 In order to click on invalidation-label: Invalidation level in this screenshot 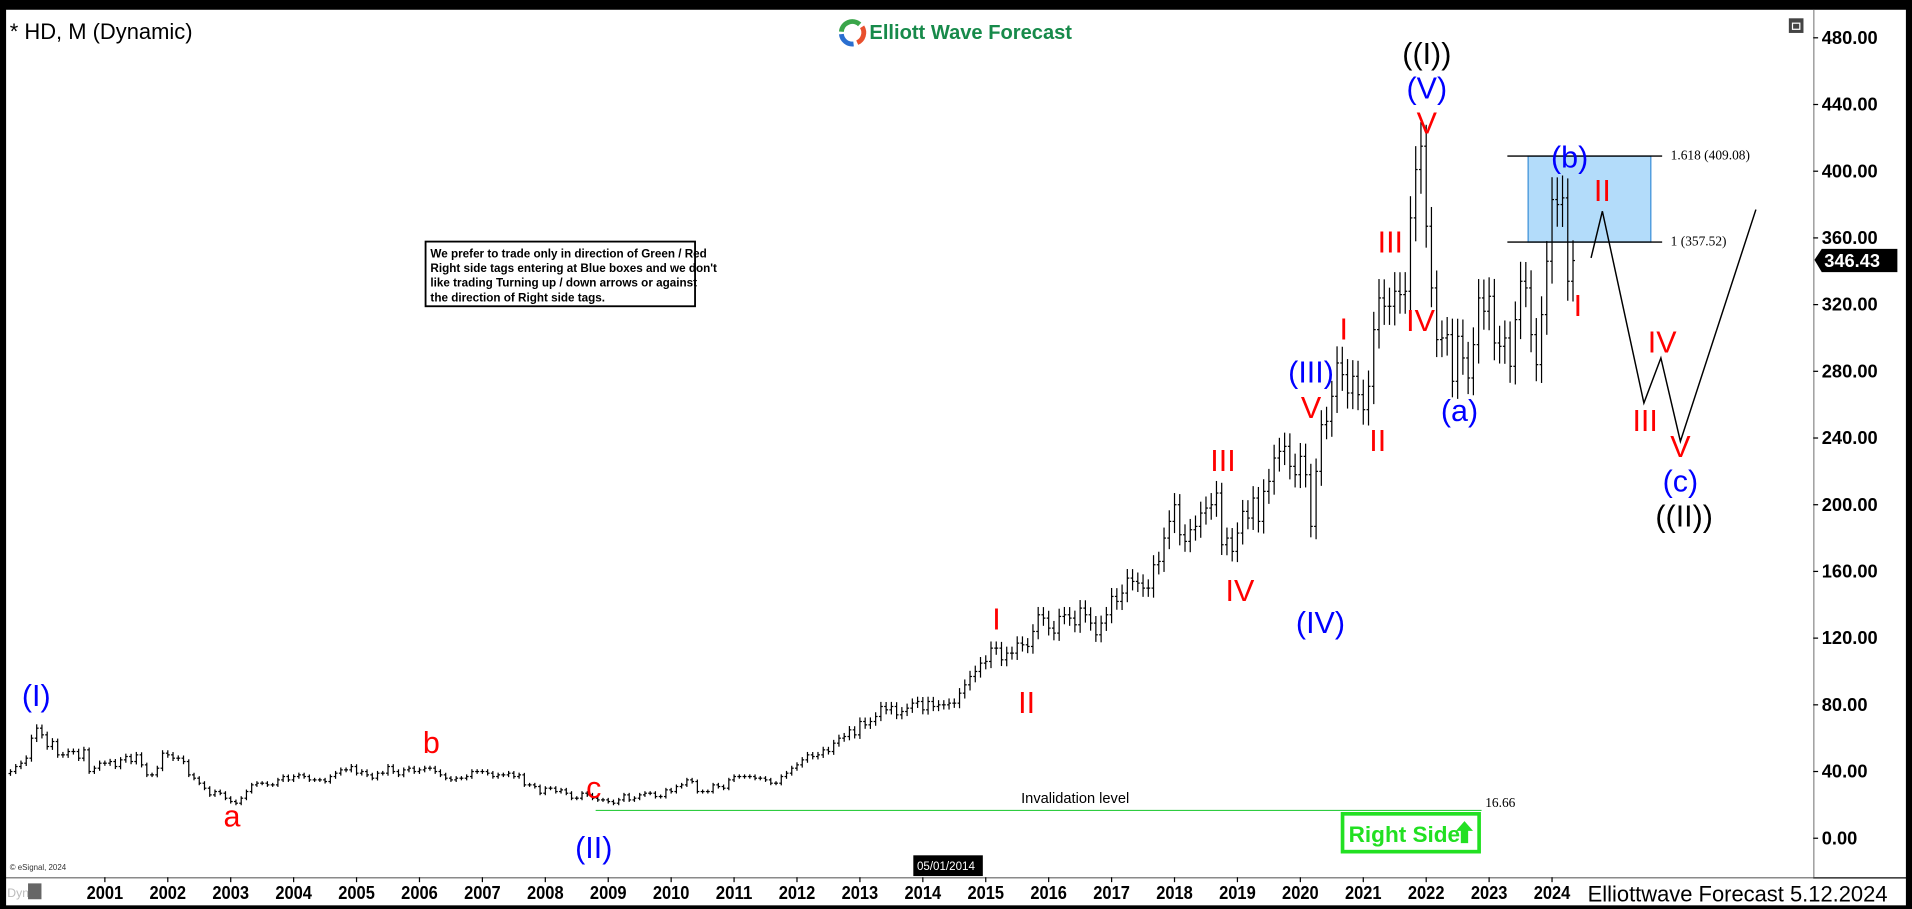, I will do `click(1075, 799)`.